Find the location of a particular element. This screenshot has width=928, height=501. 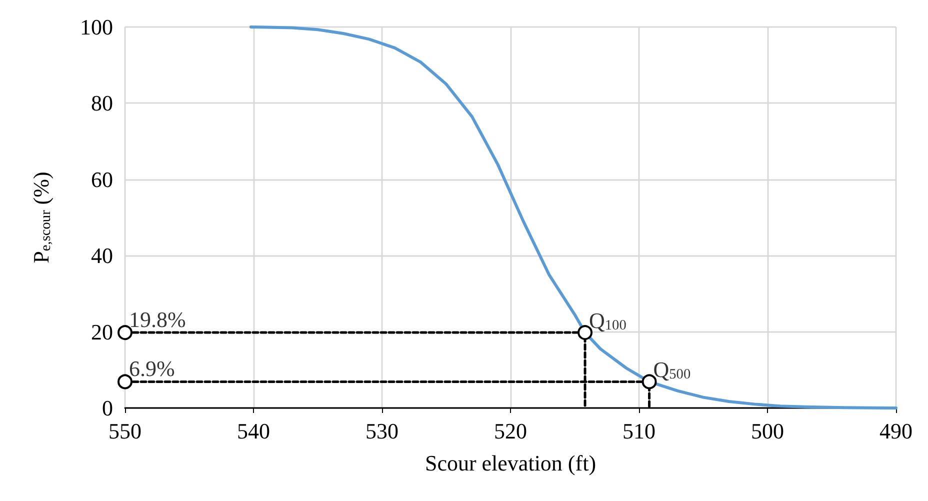

annotation: Q500 is located at coordinates (672, 370).